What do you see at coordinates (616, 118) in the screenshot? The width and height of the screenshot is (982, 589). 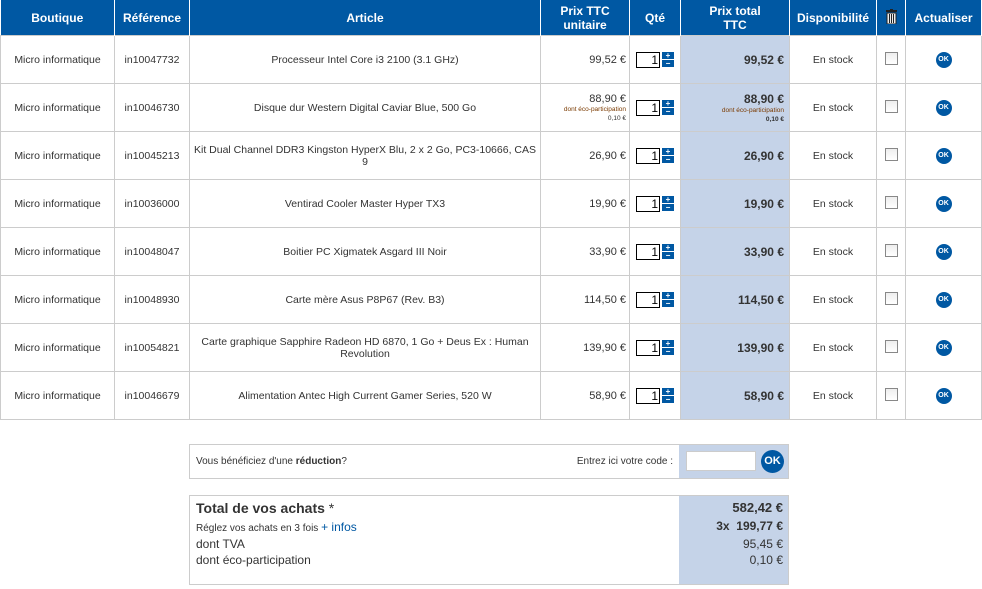 I see `eco-participation-value: 0,10 €` at bounding box center [616, 118].